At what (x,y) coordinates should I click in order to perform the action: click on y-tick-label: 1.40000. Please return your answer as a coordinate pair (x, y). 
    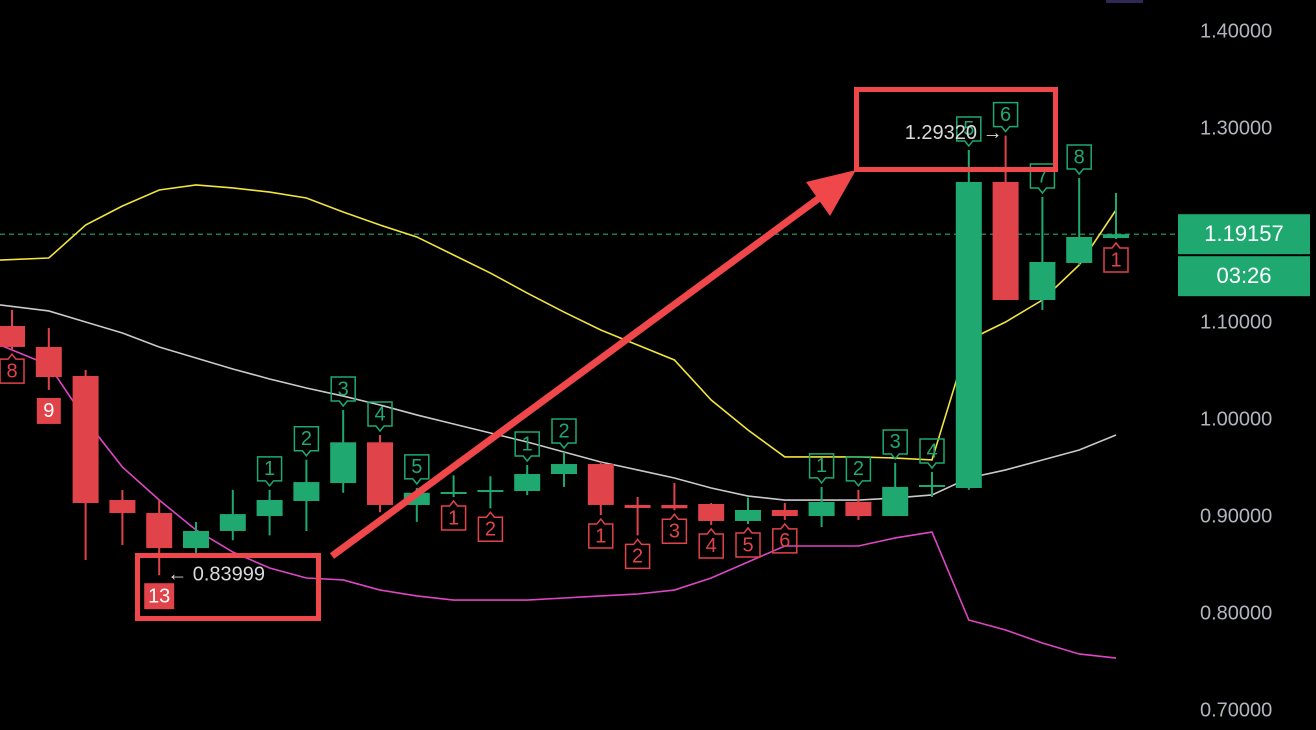
    Looking at the image, I should click on (1236, 31).